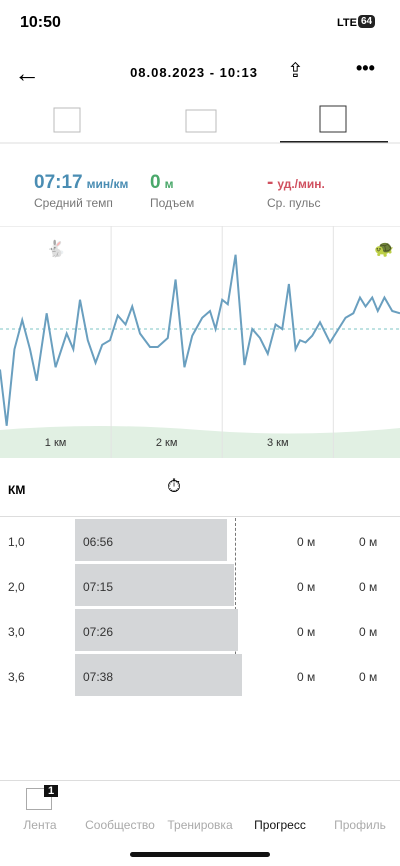  What do you see at coordinates (167, 443) in the screenshot?
I see `x-tick-label: 2 км` at bounding box center [167, 443].